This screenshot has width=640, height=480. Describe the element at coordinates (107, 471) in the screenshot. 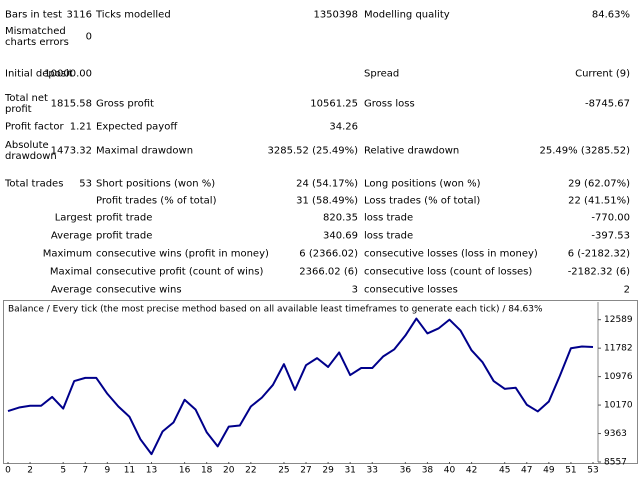

I see `x-tick-label: 9` at that location.